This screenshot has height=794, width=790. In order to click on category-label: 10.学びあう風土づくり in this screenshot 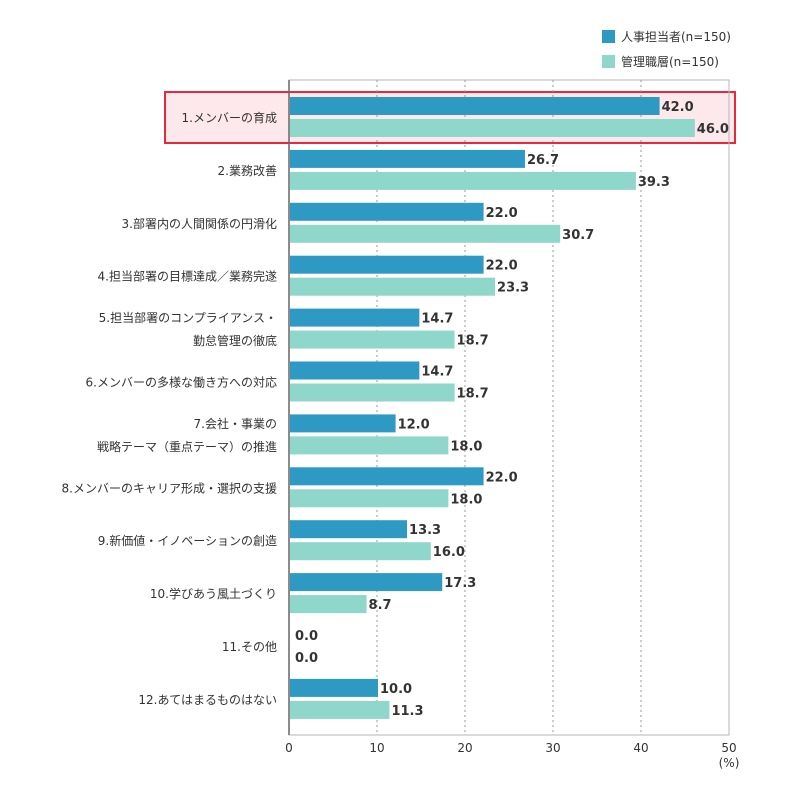, I will do `click(213, 593)`.